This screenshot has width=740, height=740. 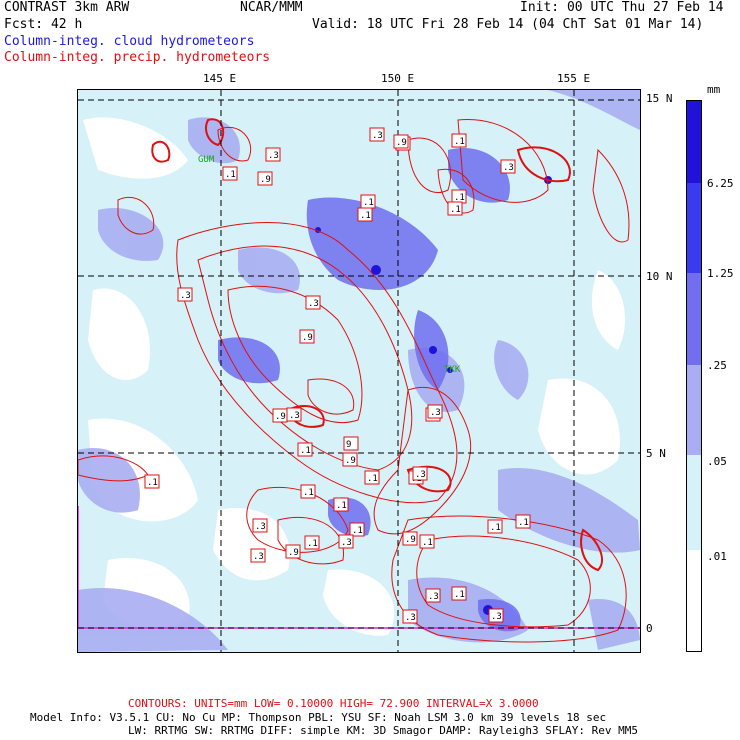 I want to click on station-label-gum: GUM, so click(x=206, y=160).